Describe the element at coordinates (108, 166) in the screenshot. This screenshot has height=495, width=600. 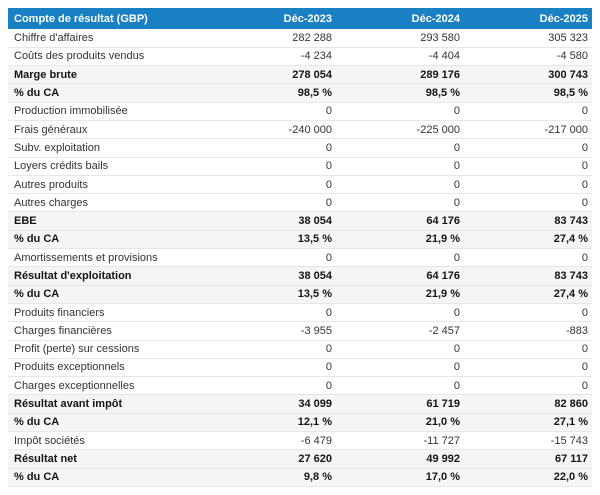
I see `row-label: Loyers crédits bails` at that location.